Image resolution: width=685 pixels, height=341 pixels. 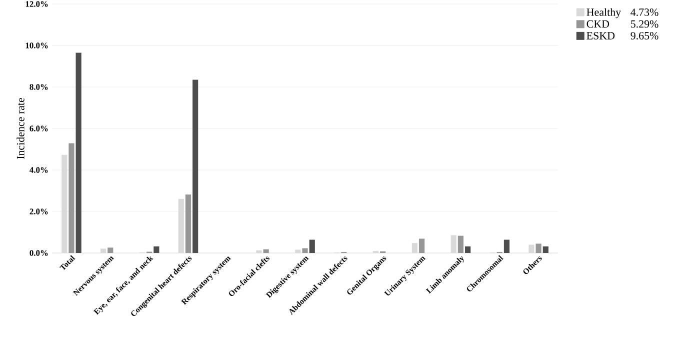 What do you see at coordinates (39, 211) in the screenshot?
I see `y-tick-label: 2.0%` at bounding box center [39, 211].